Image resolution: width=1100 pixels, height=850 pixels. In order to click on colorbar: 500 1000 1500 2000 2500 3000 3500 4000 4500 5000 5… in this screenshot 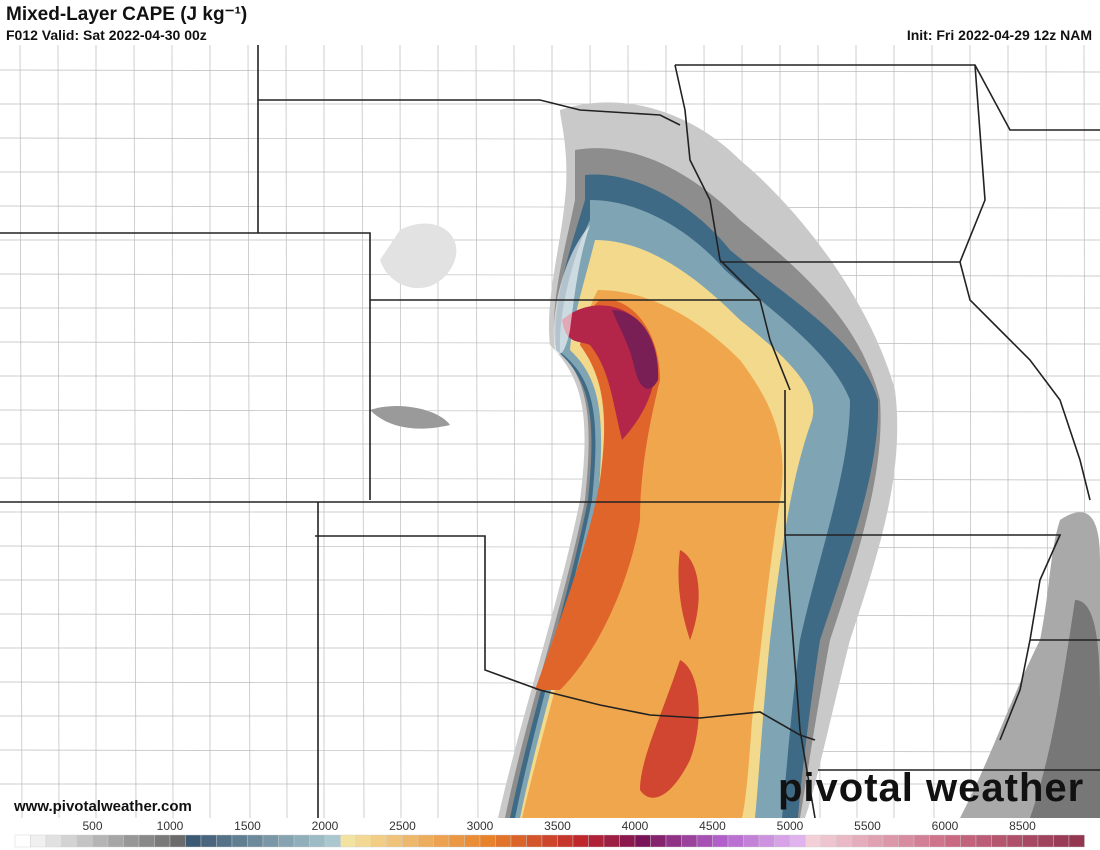, I will do `click(549, 833)`.